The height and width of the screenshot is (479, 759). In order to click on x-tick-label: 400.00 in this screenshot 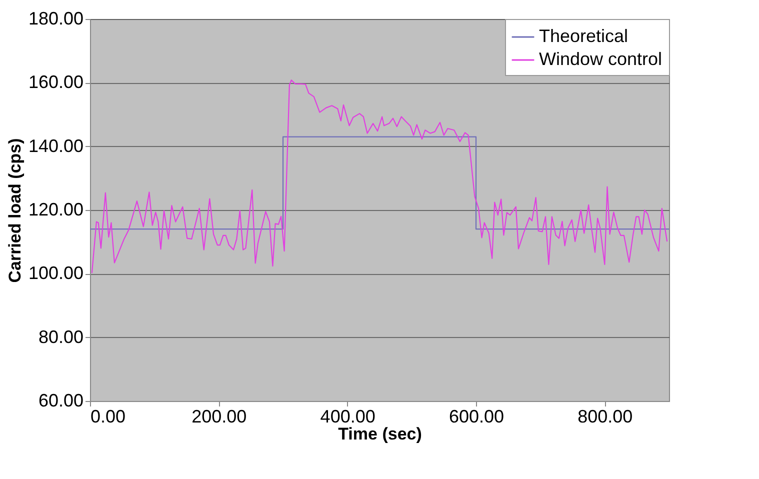, I will do `click(348, 416)`.